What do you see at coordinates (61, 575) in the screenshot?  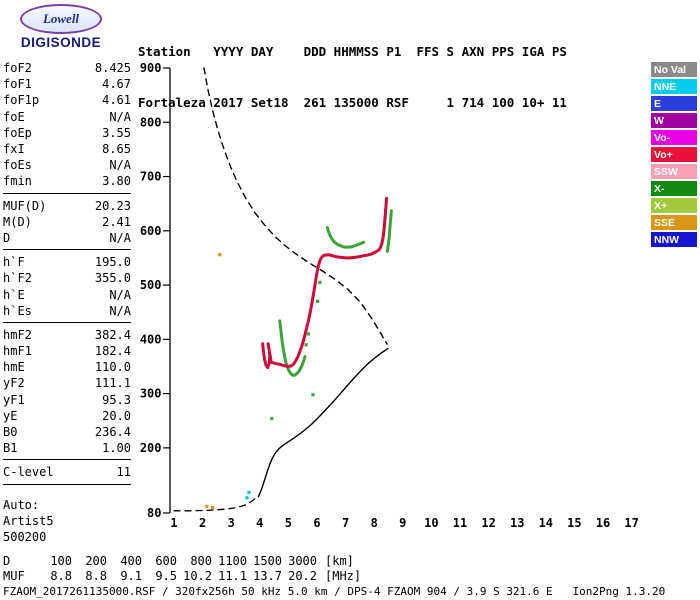 I see `dmuf-value: 8.8` at bounding box center [61, 575].